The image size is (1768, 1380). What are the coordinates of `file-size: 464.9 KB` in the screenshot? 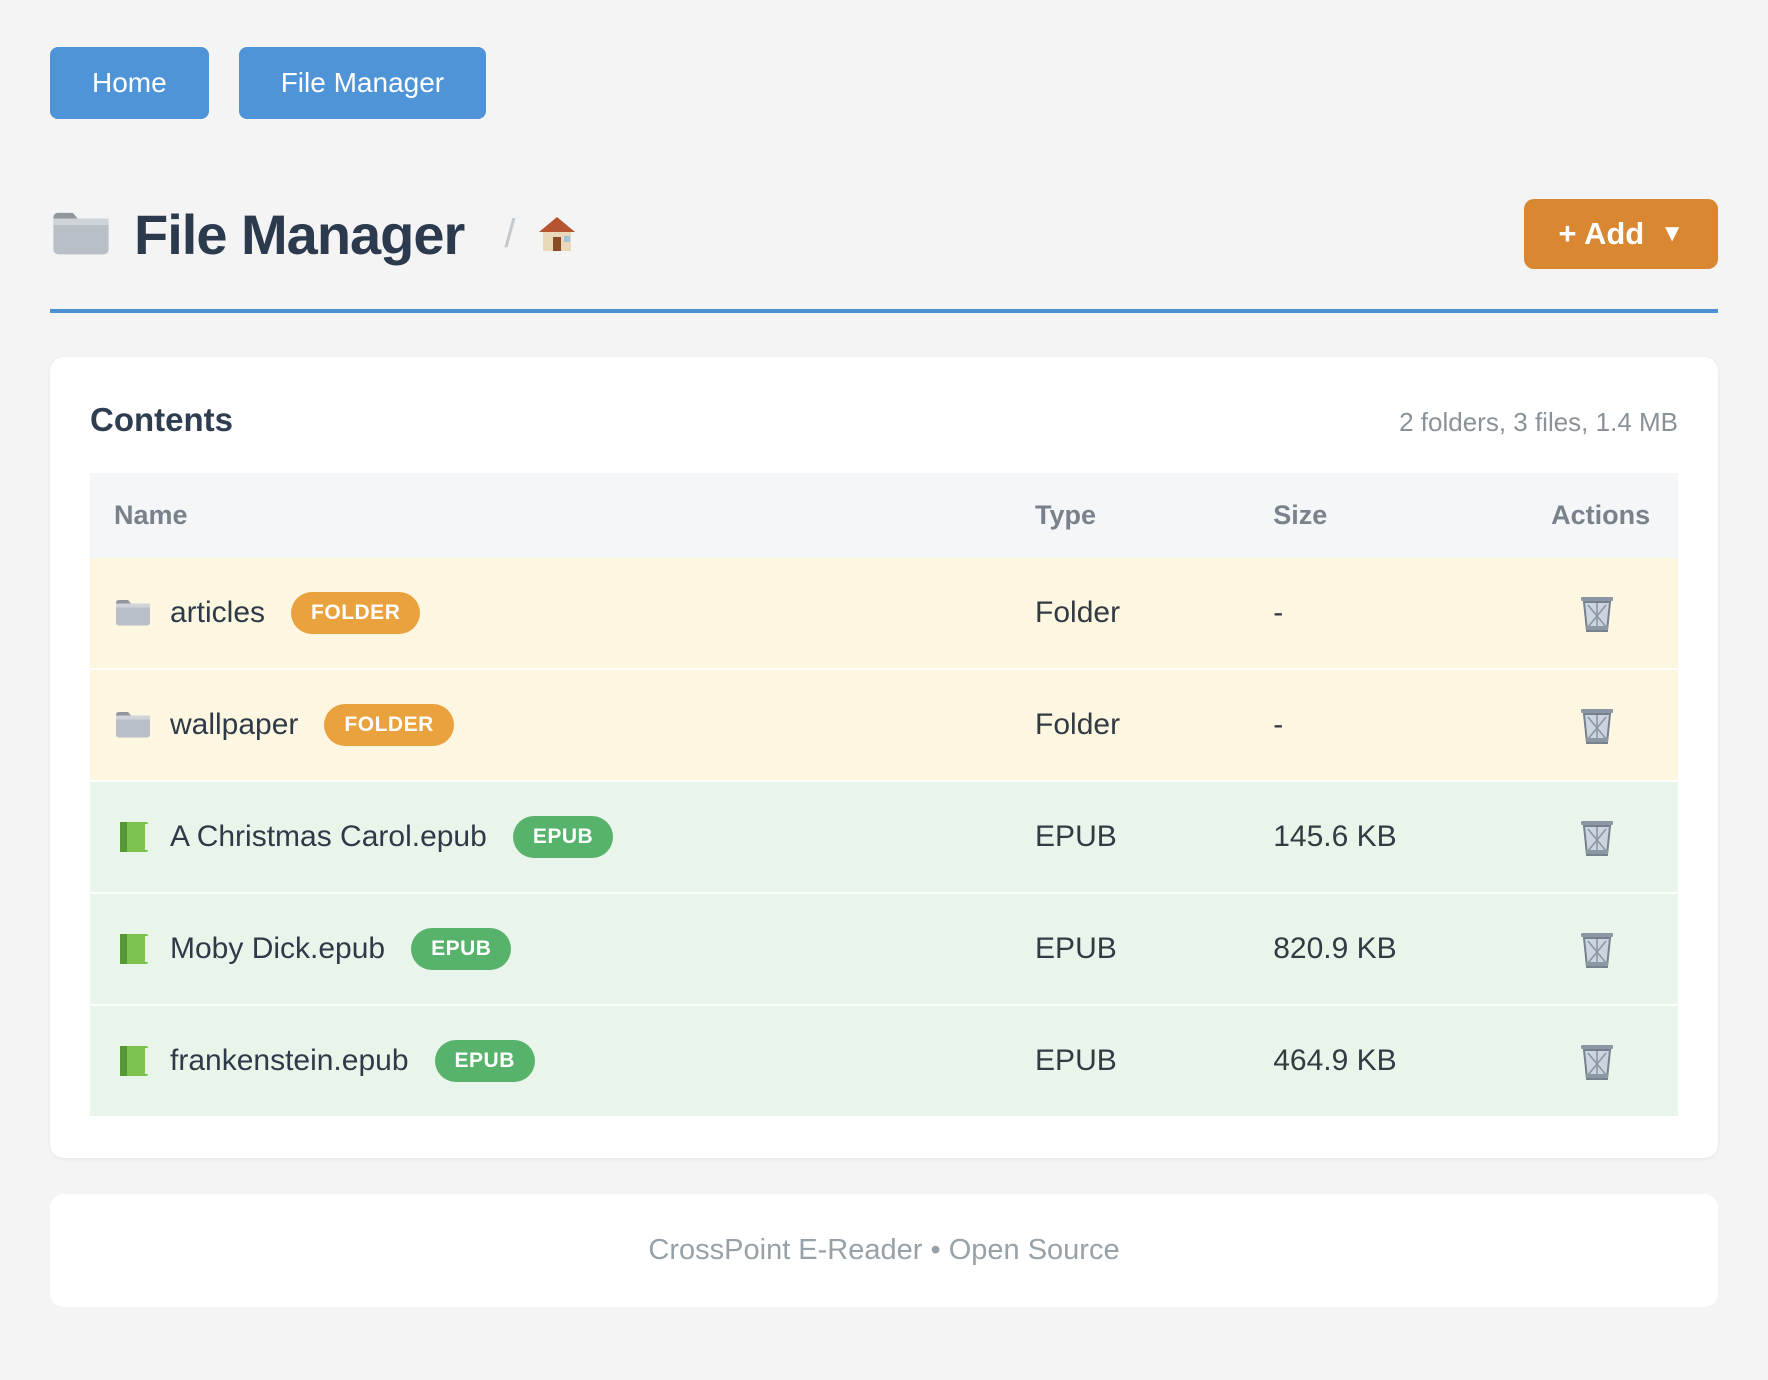 It's located at (1335, 1060).